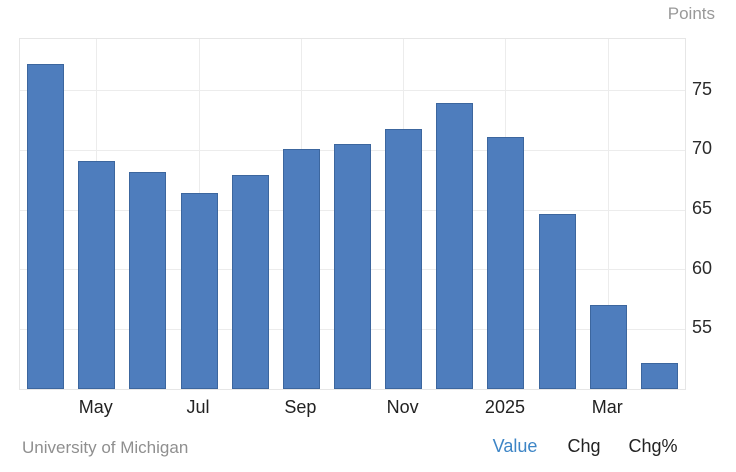 The width and height of the screenshot is (736, 472). What do you see at coordinates (506, 263) in the screenshot?
I see `bar-jan-2025` at bounding box center [506, 263].